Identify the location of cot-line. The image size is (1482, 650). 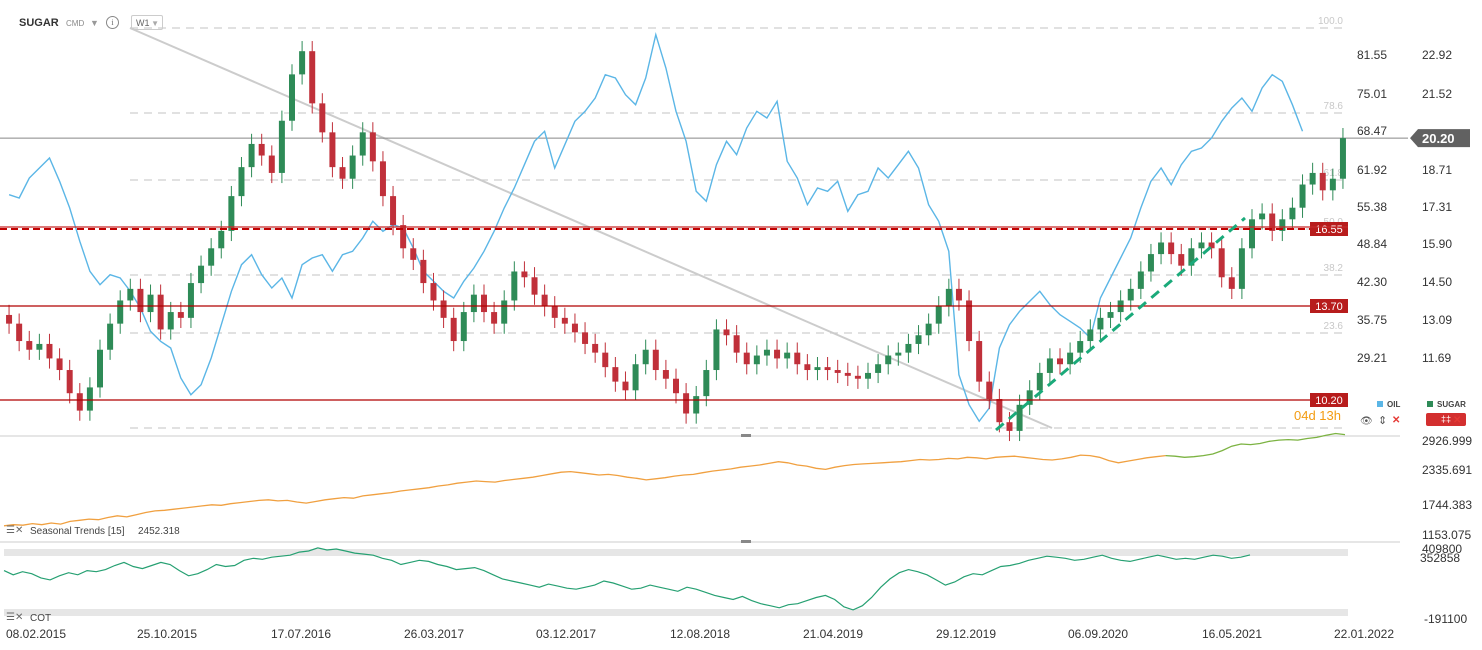
(627, 579).